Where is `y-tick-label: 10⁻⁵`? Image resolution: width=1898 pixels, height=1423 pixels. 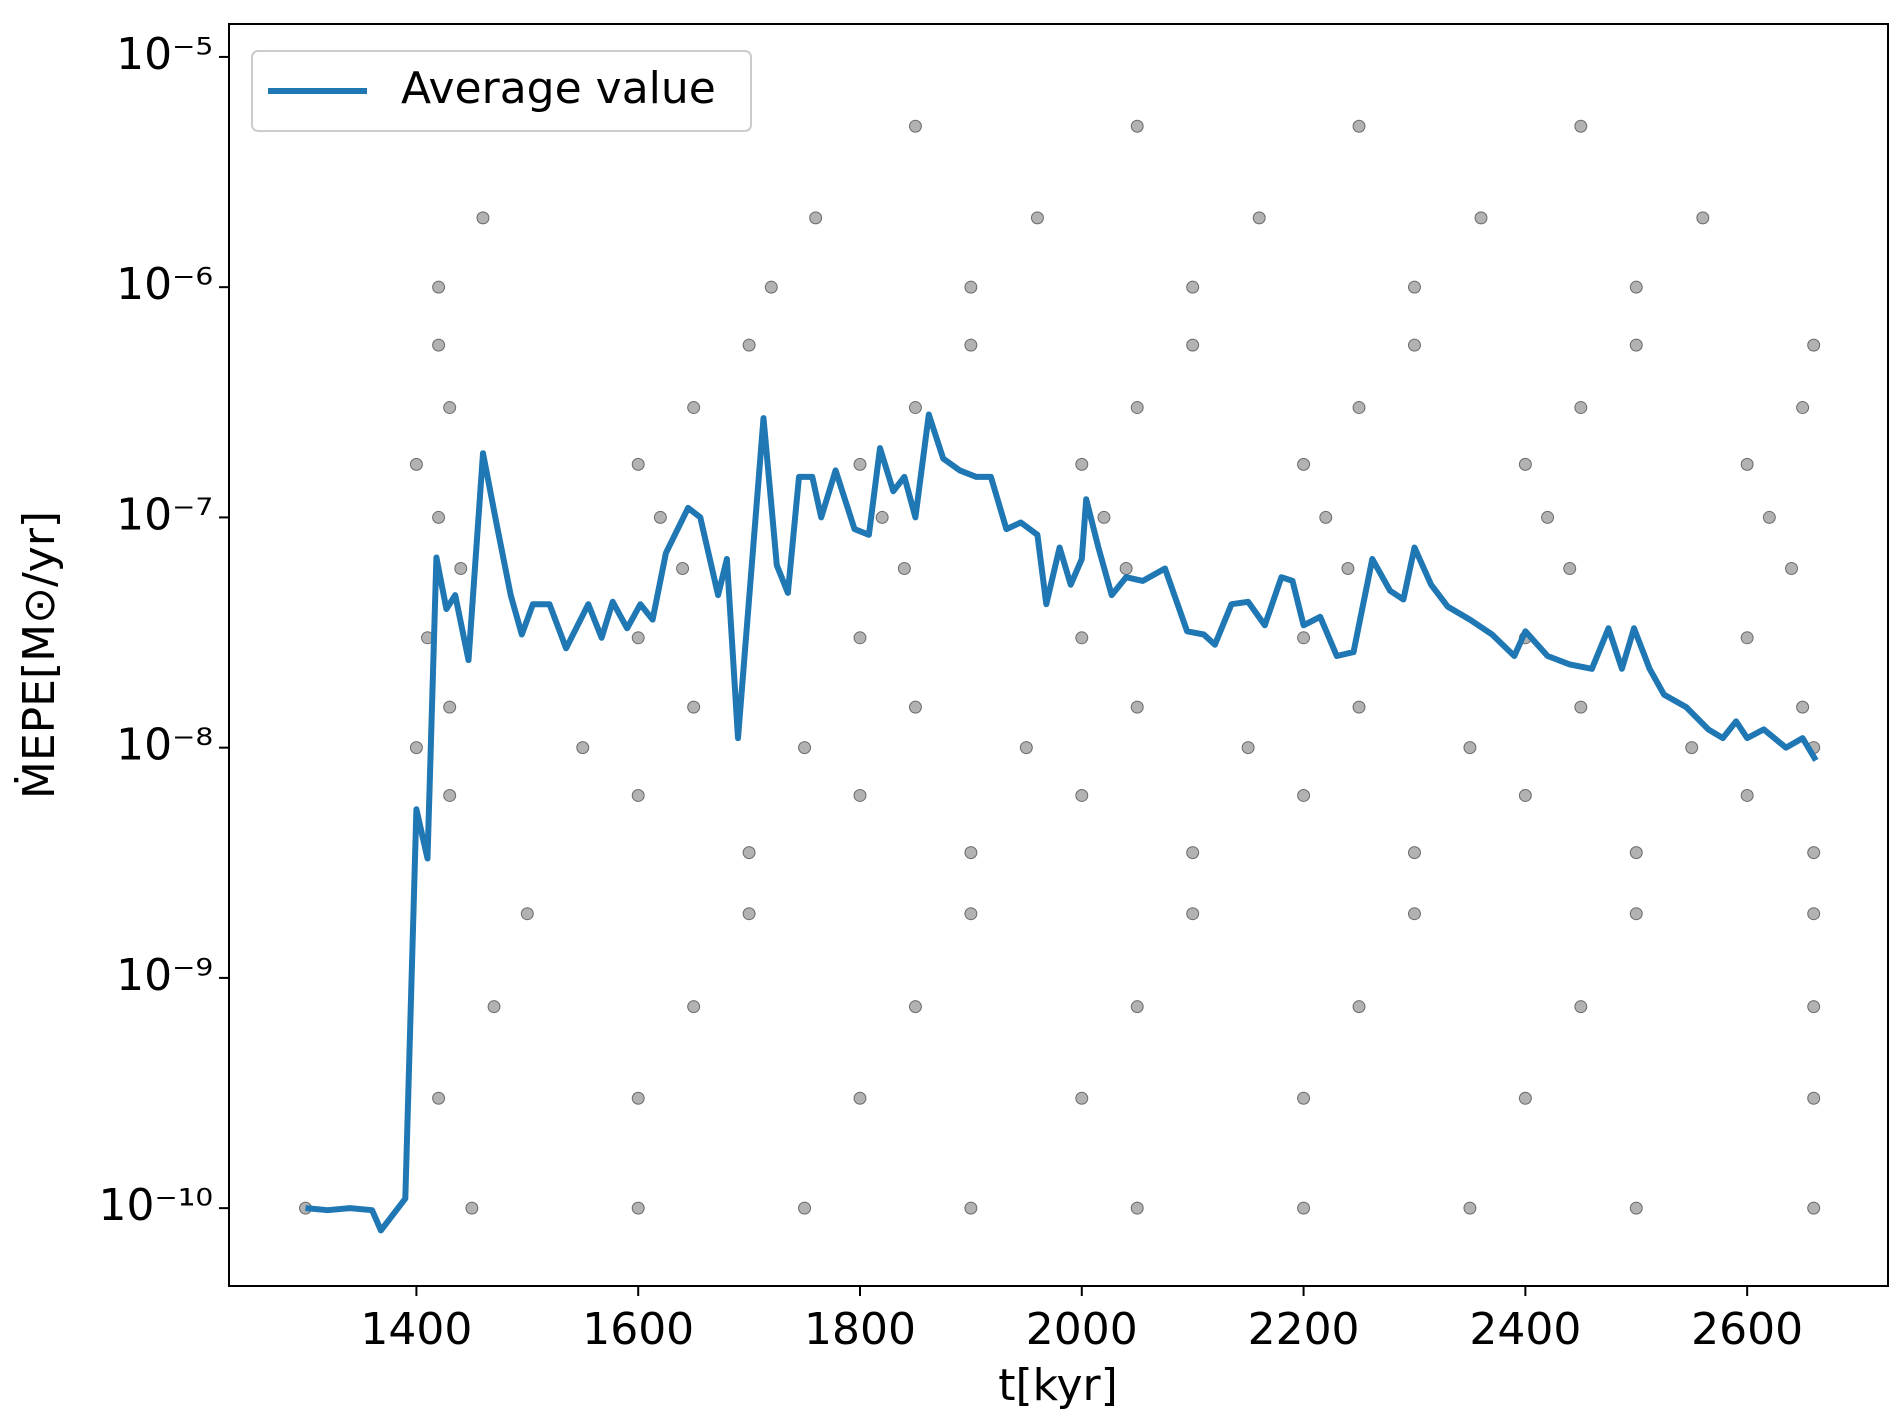
y-tick-label: 10⁻⁵ is located at coordinates (164, 54).